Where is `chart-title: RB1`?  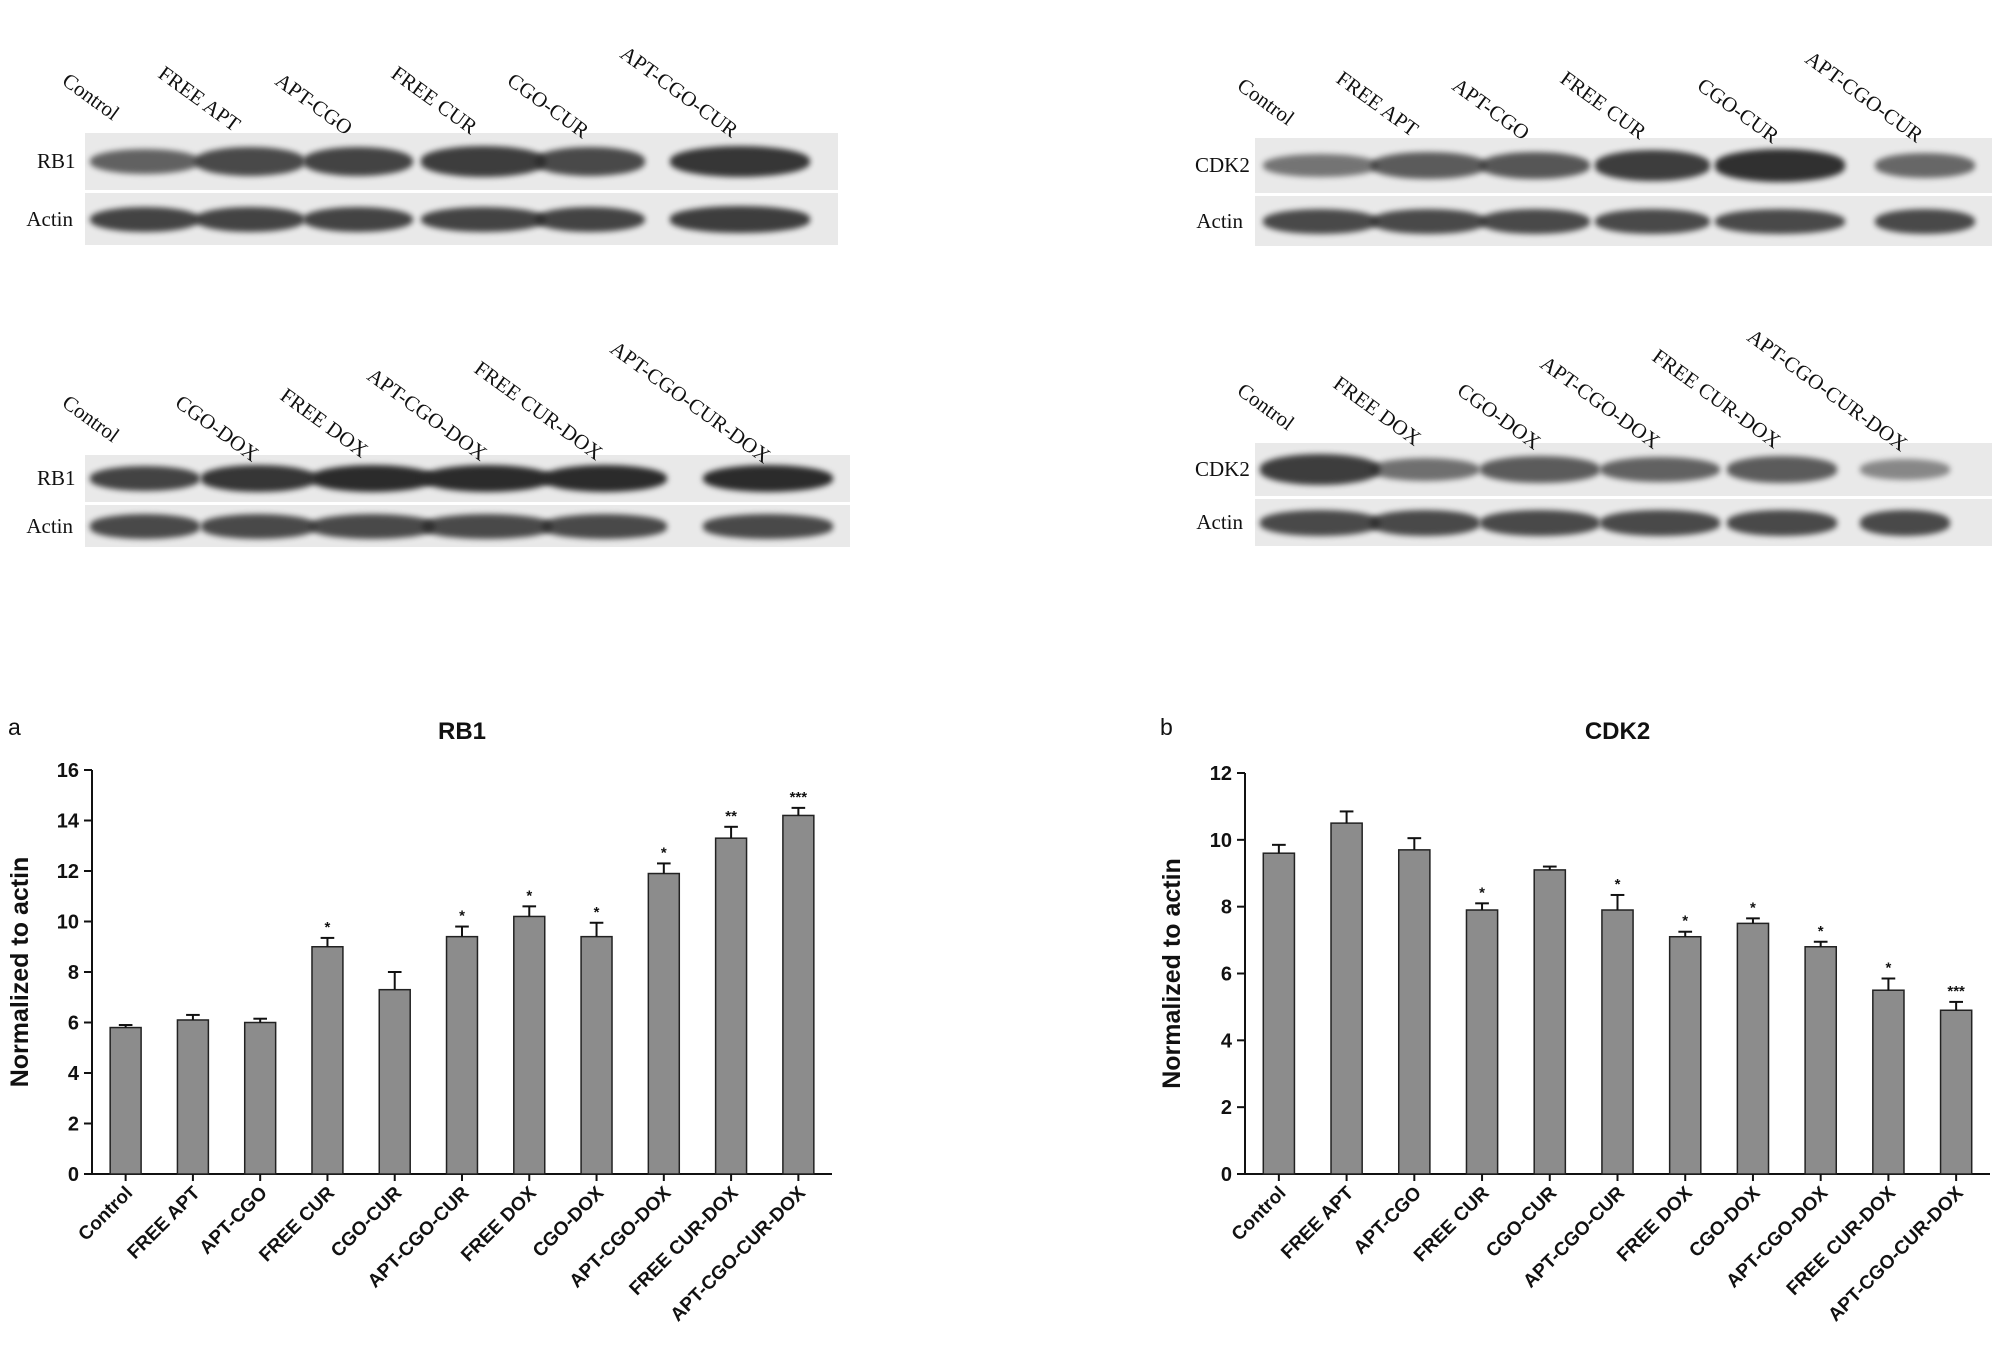 chart-title: RB1 is located at coordinates (462, 731).